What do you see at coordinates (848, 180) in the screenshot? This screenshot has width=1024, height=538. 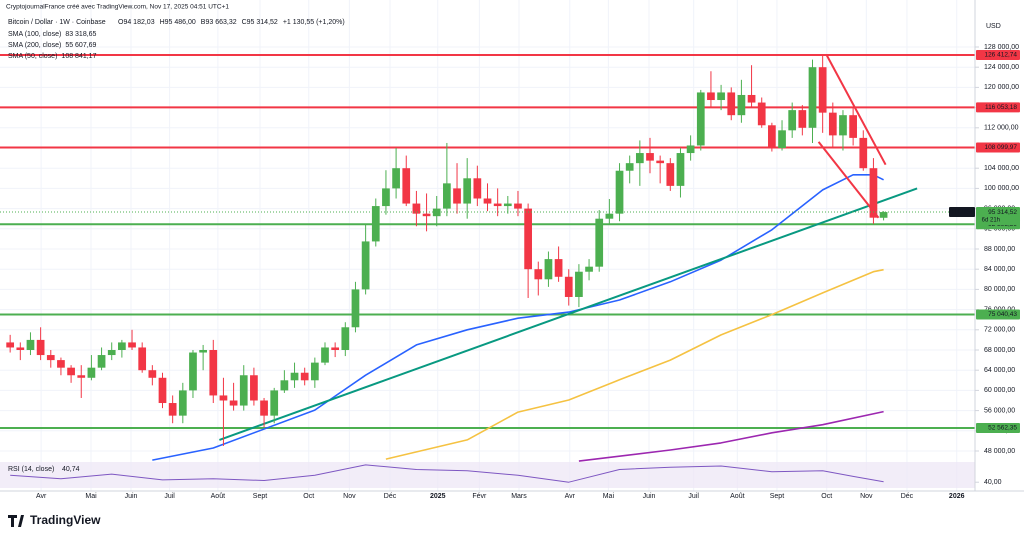 I see `trend-line` at bounding box center [848, 180].